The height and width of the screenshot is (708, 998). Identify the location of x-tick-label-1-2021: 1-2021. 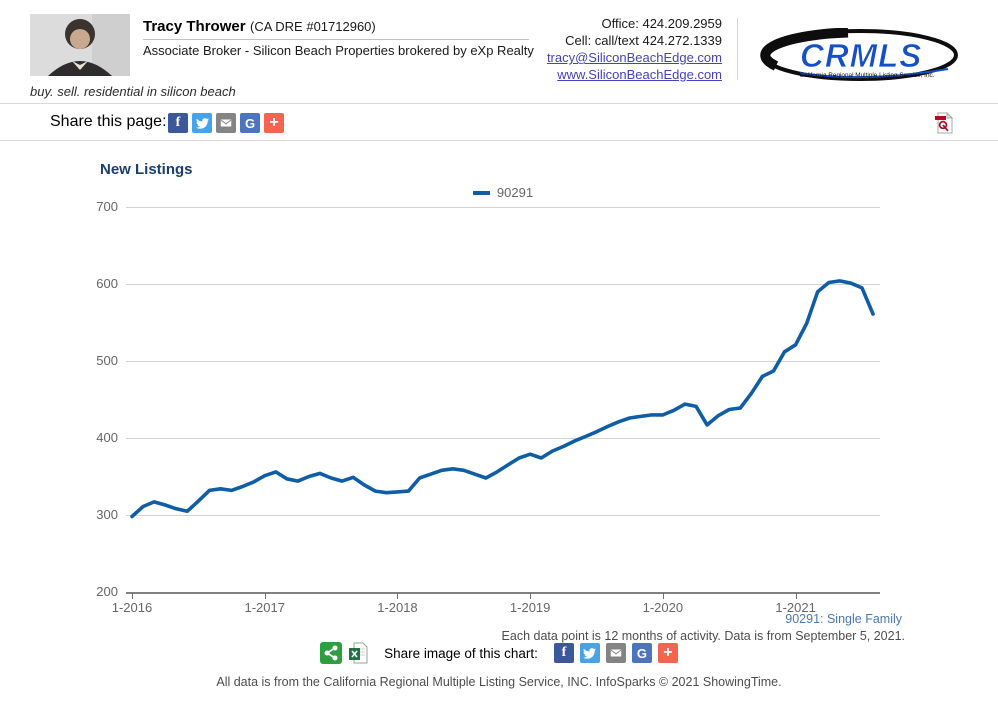
(795, 607).